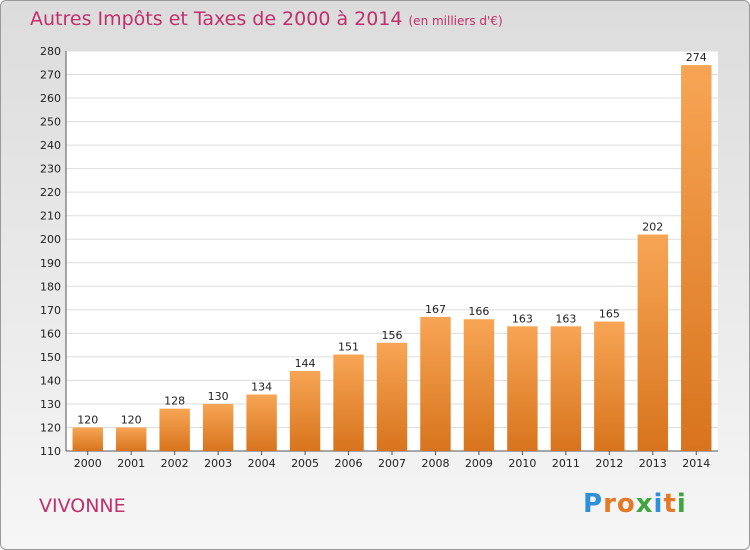 This screenshot has height=550, width=750. What do you see at coordinates (392, 335) in the screenshot?
I see `data-label: 156` at bounding box center [392, 335].